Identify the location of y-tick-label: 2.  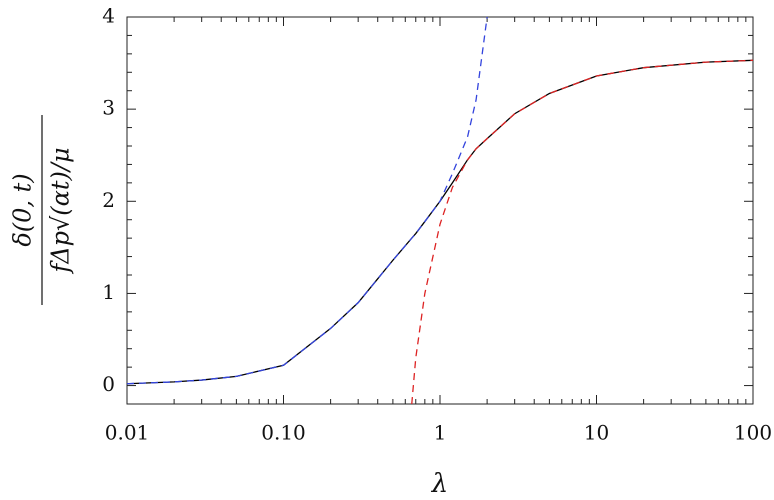
(108, 200).